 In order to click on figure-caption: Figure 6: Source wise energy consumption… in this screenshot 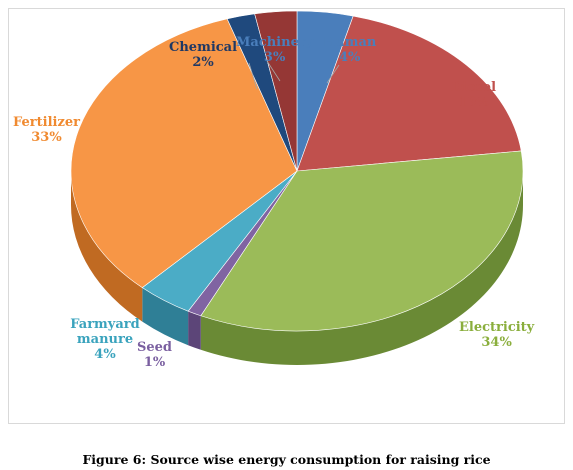, I will do `click(286, 459)`.